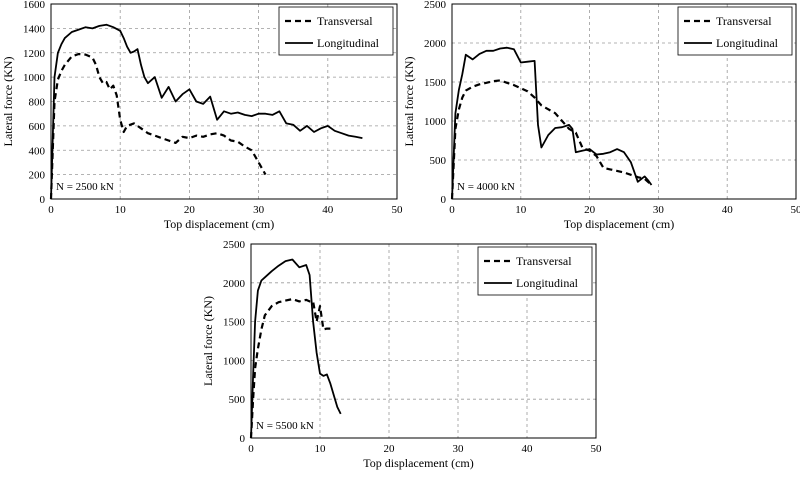 The height and width of the screenshot is (479, 800). Describe the element at coordinates (85, 187) in the screenshot. I see `annotation-axial-load: N = 2500 kN` at that location.